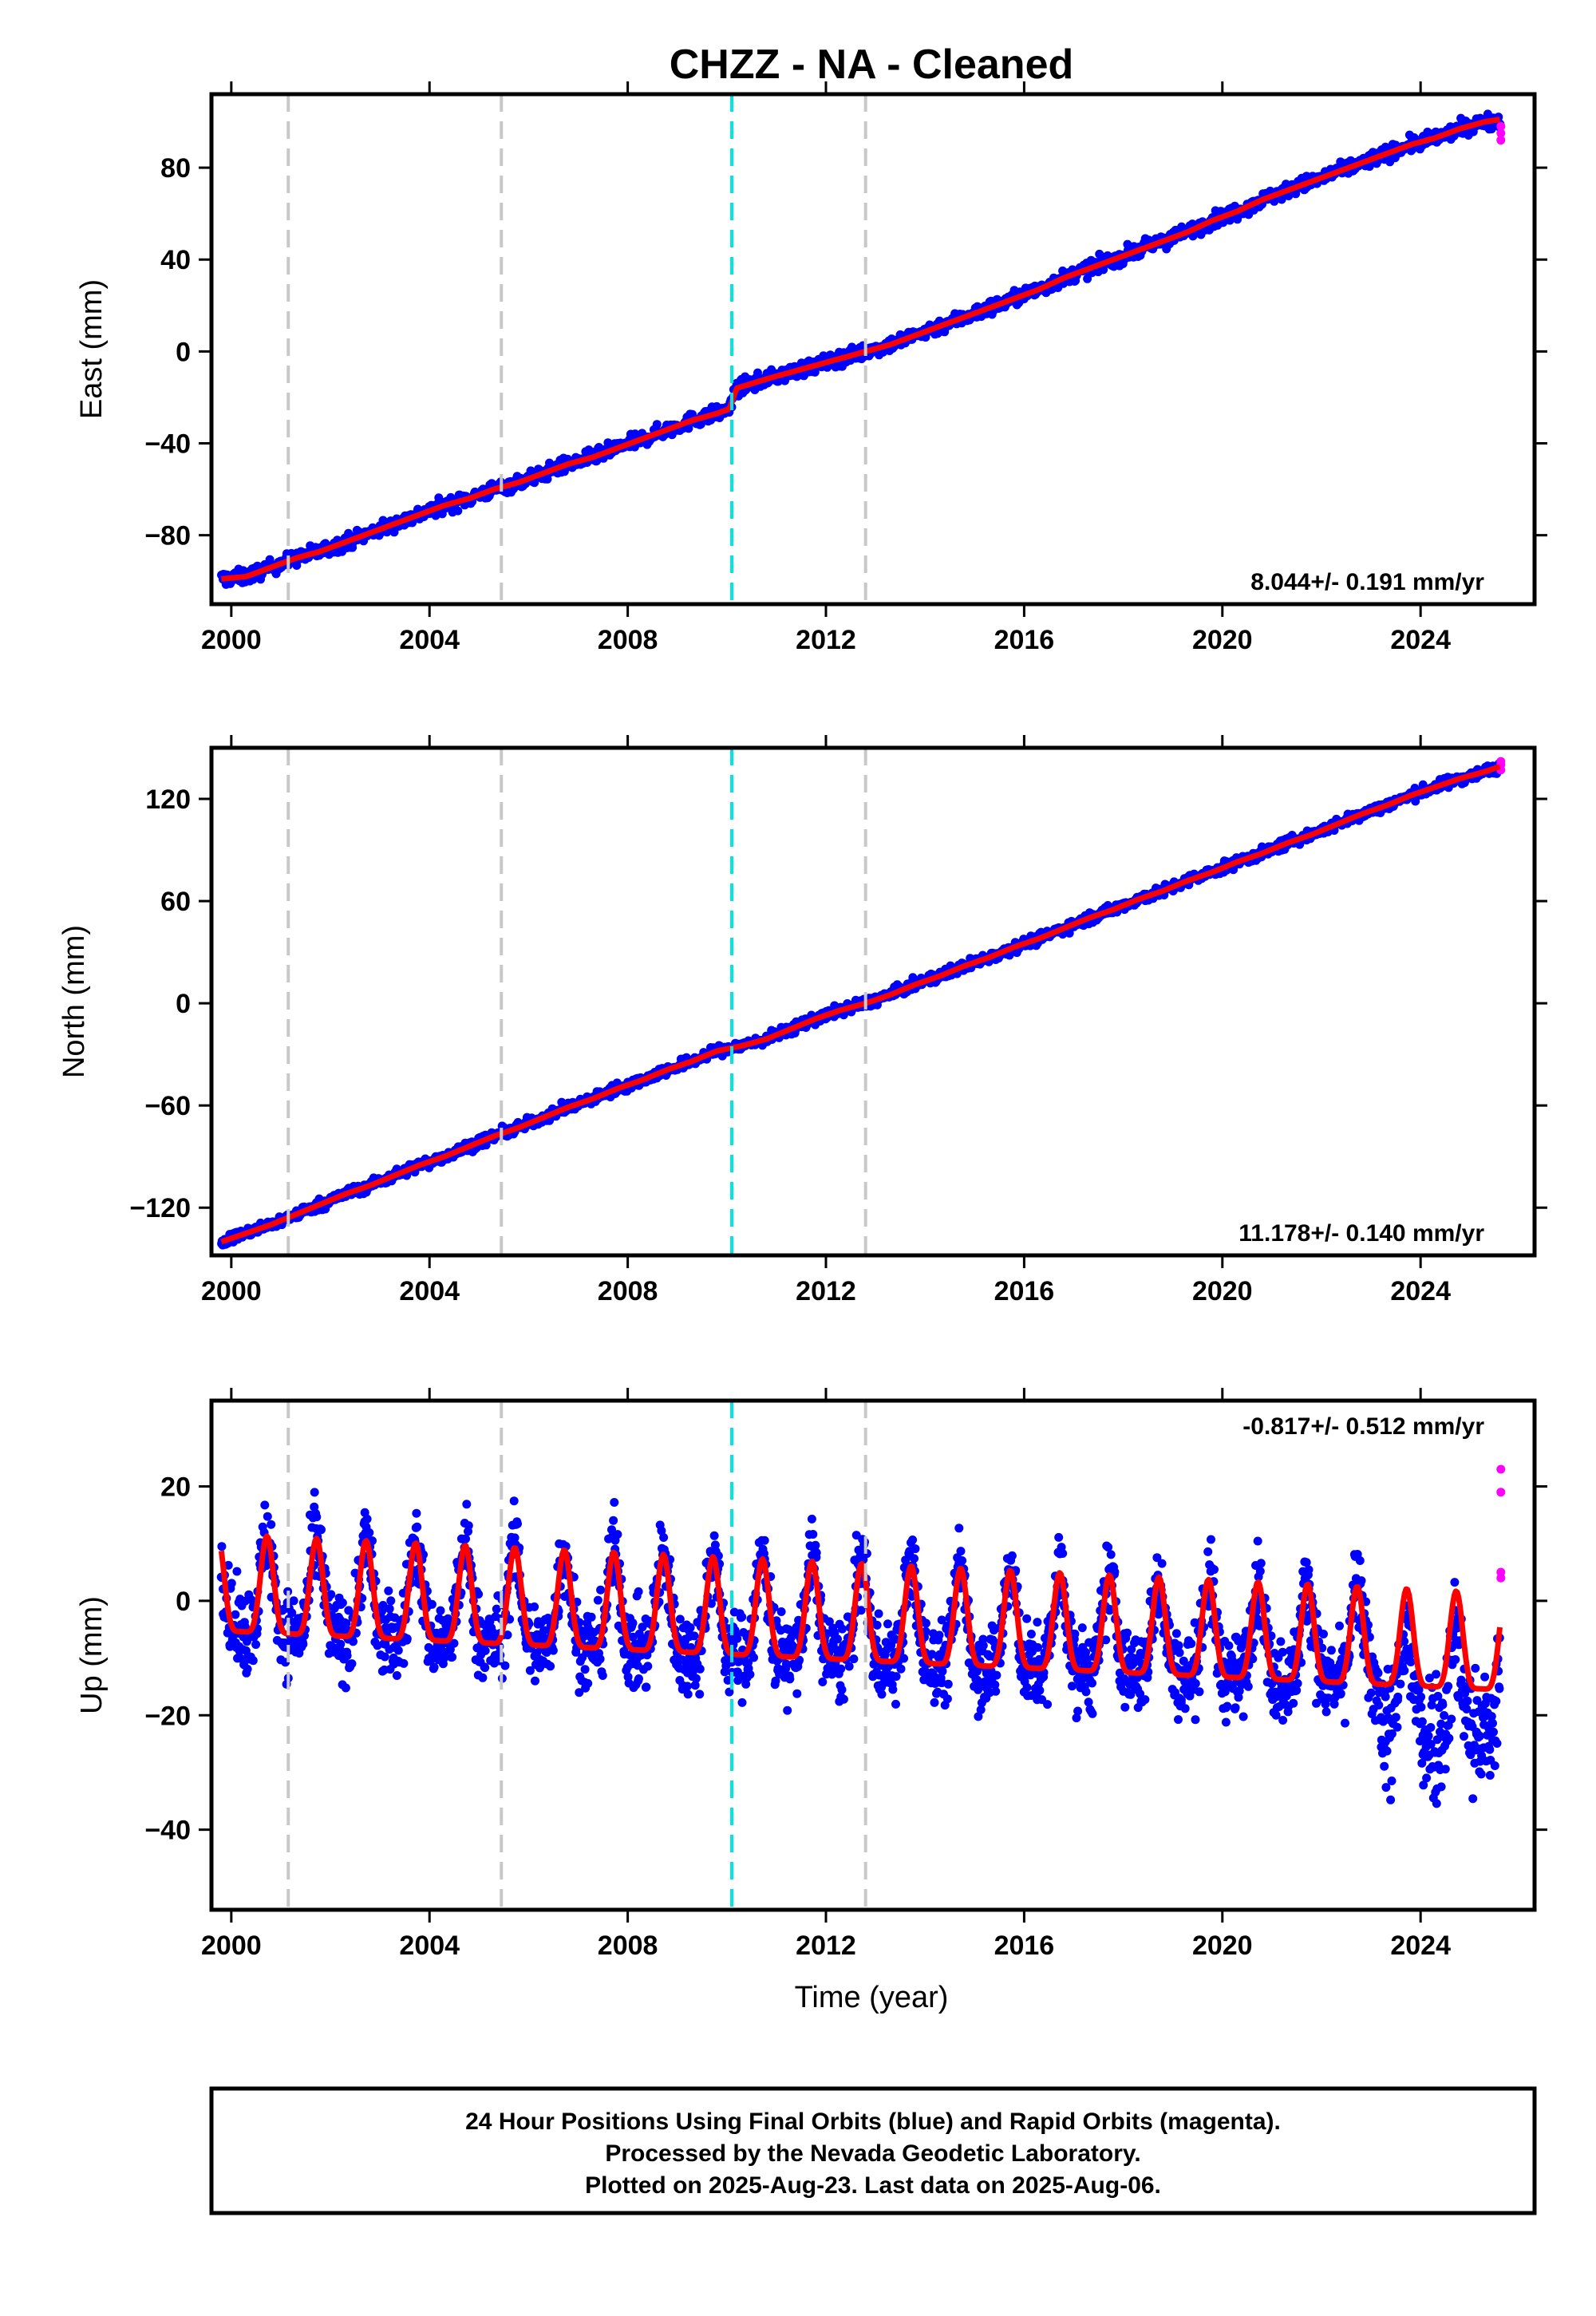 This screenshot has width=1596, height=2316. I want to click on x-tick-label: 2004, so click(429, 640).